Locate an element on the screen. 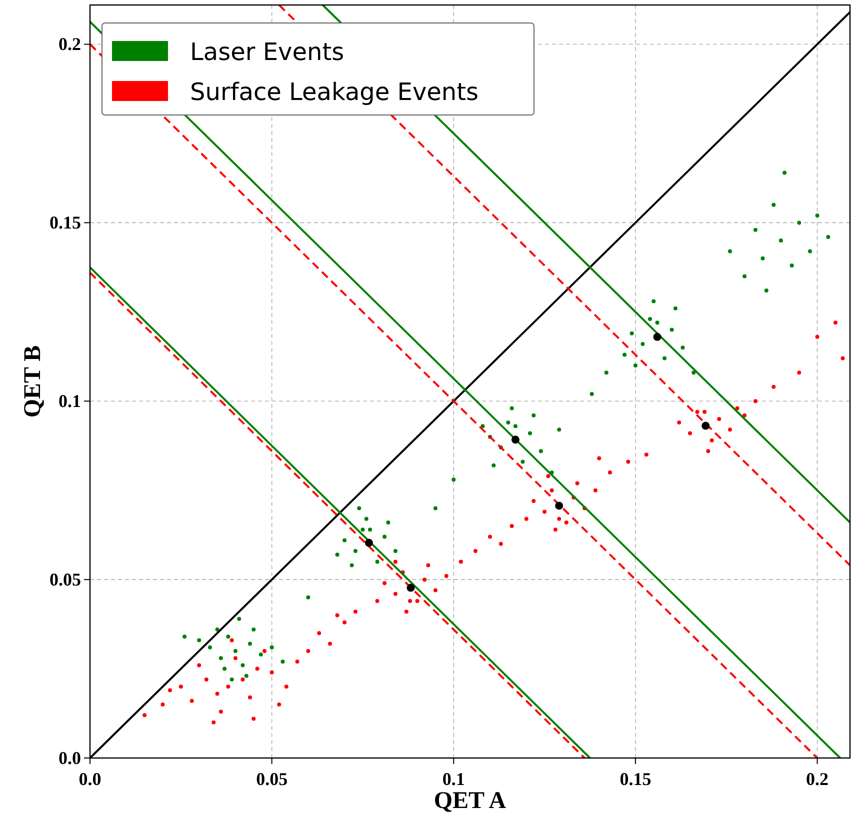  x-tick-label: 0.2 is located at coordinates (817, 779).